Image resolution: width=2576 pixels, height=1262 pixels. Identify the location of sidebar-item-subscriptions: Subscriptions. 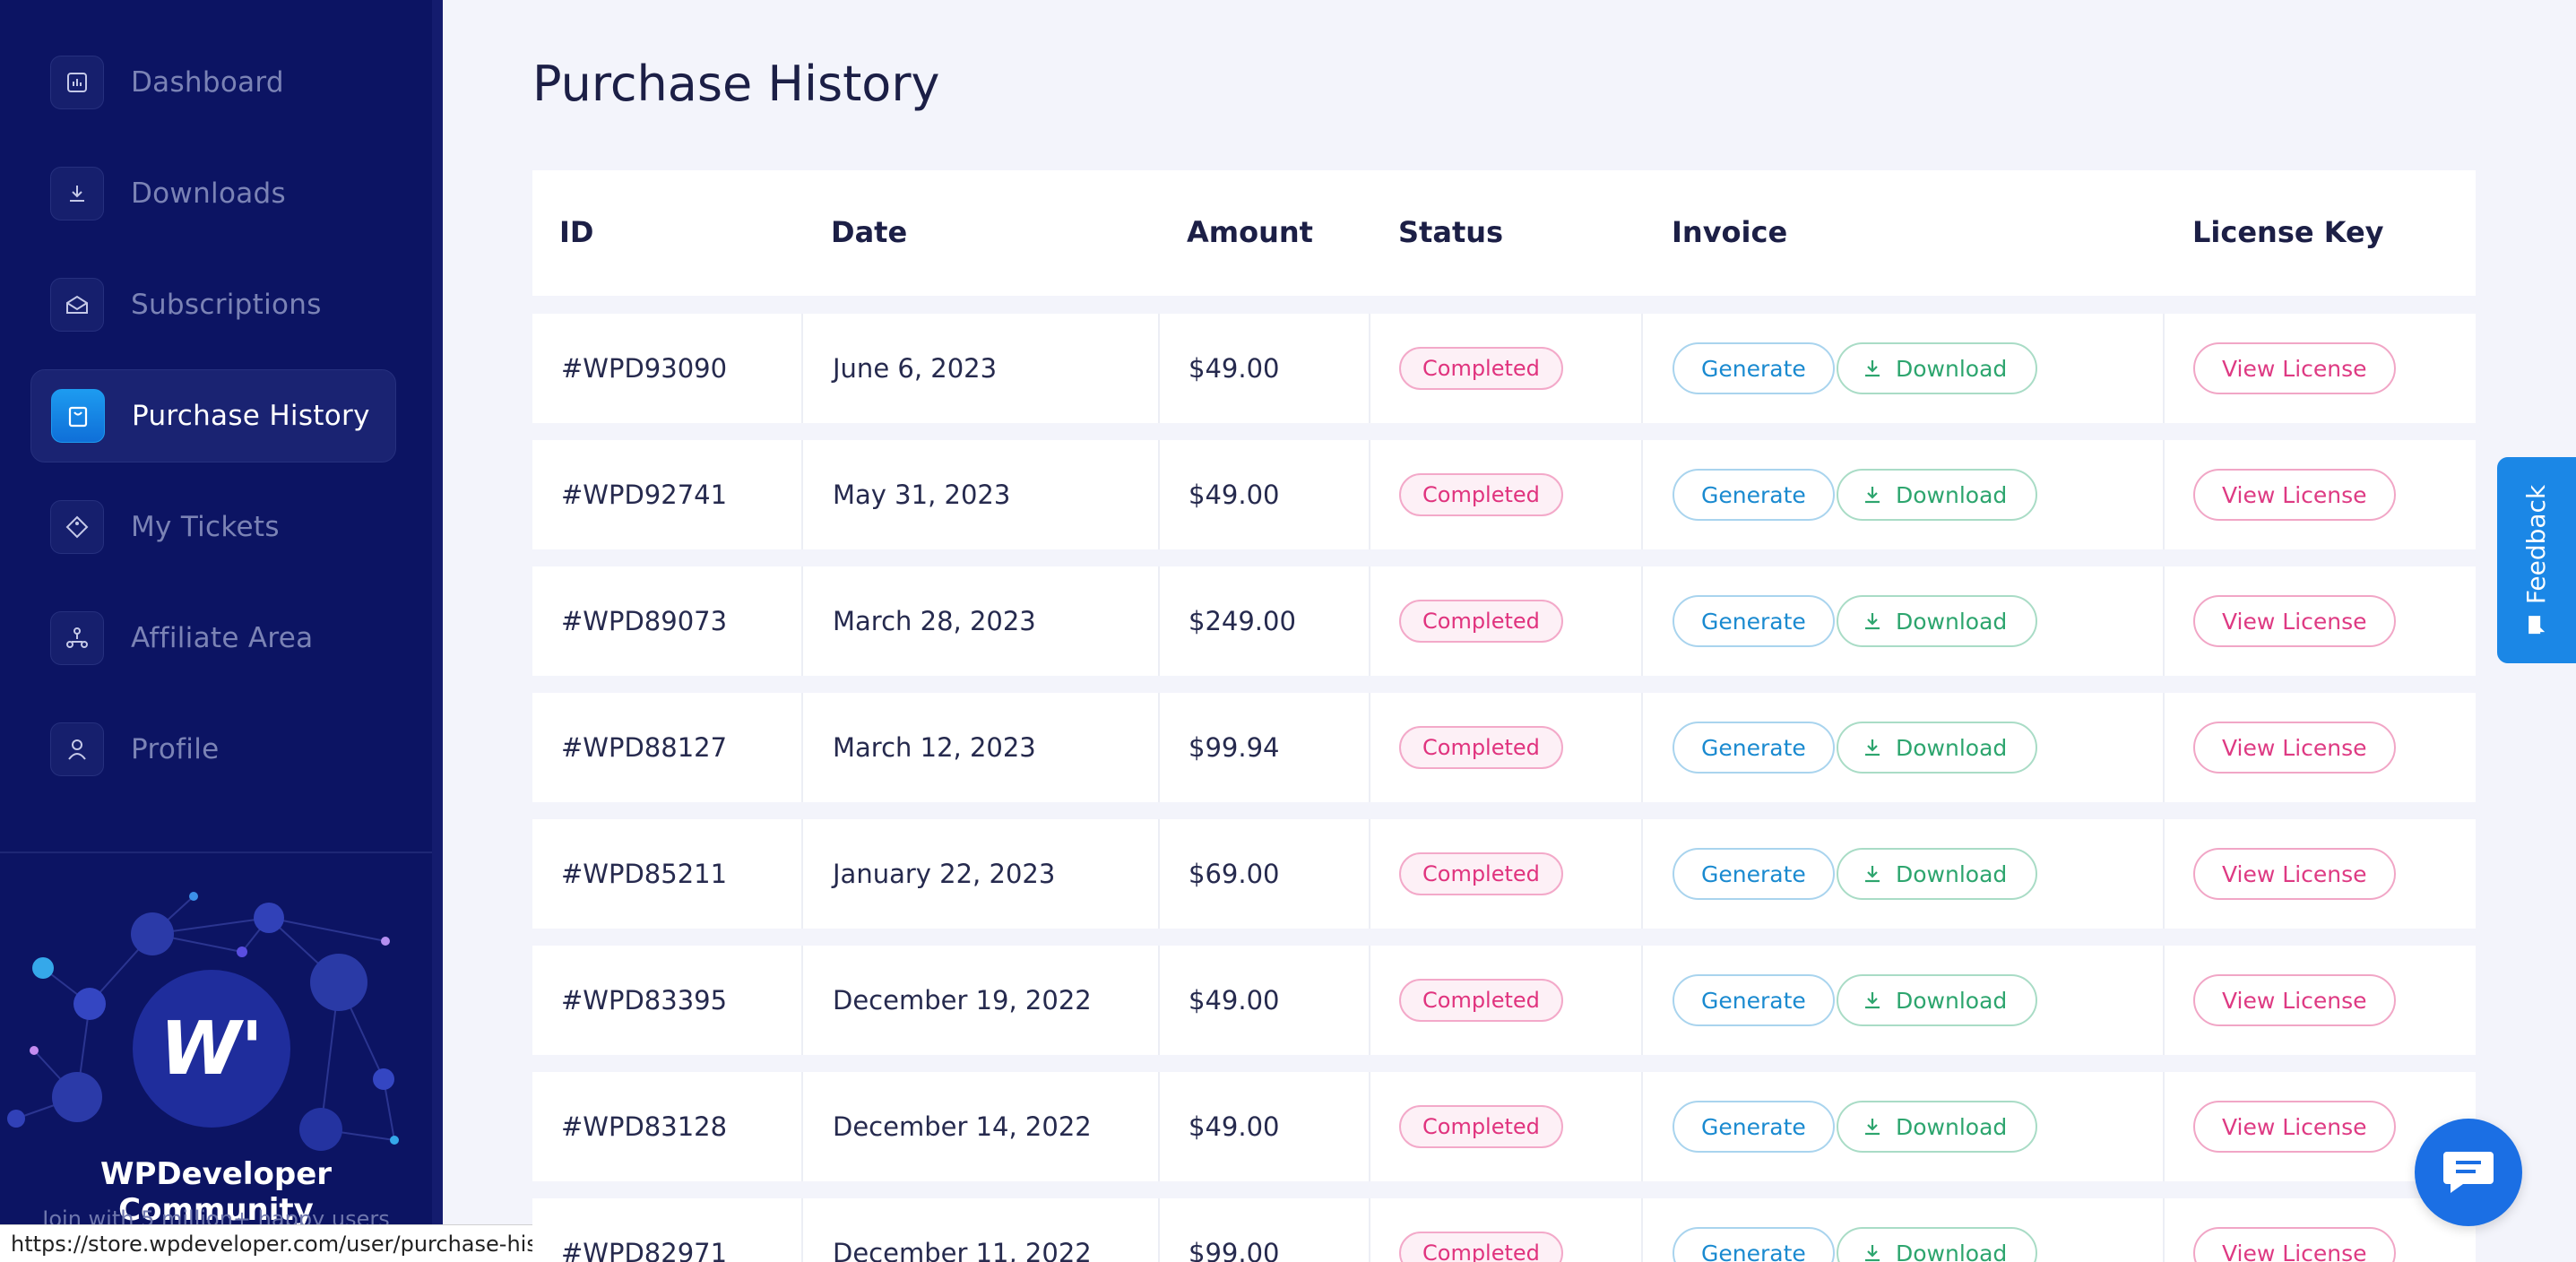
(213, 304).